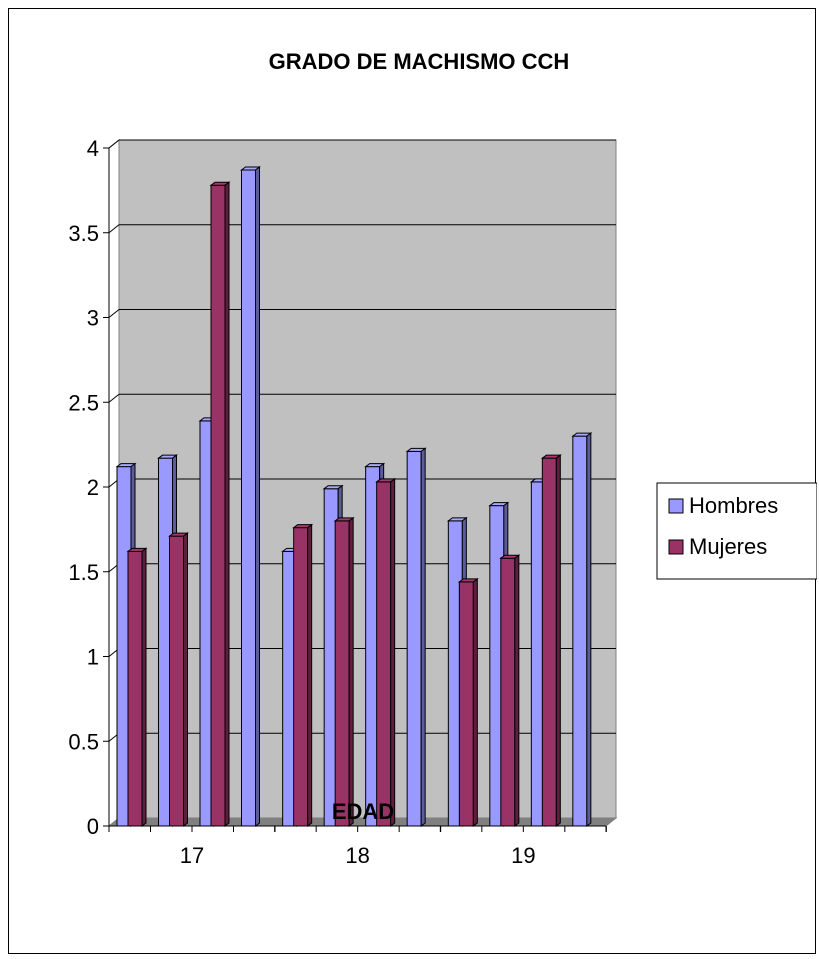  I want to click on y-tick-label: 0, so click(93, 826).